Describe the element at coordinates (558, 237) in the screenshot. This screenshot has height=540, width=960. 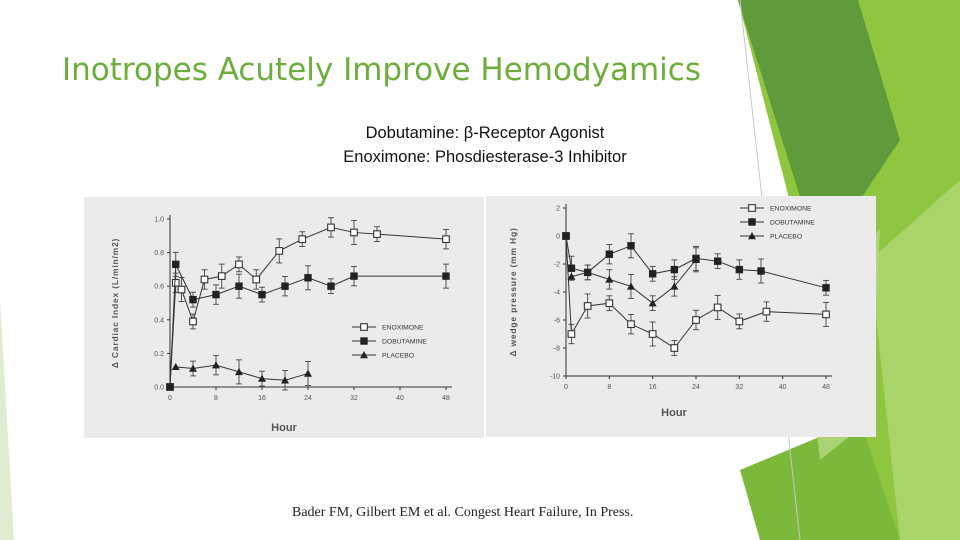
I see `y-tick-label: 0` at that location.